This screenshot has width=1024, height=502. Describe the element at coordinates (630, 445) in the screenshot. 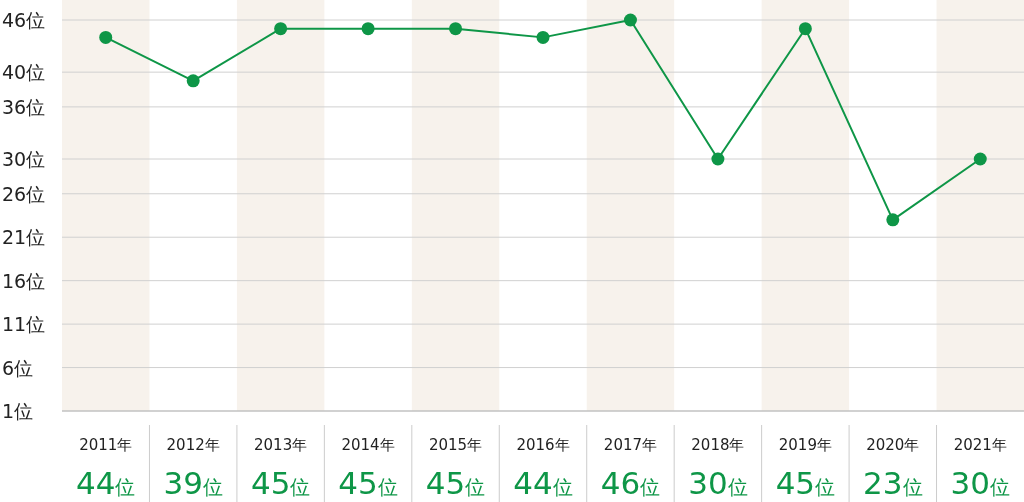

I see `x-tick-label: 2017年` at that location.